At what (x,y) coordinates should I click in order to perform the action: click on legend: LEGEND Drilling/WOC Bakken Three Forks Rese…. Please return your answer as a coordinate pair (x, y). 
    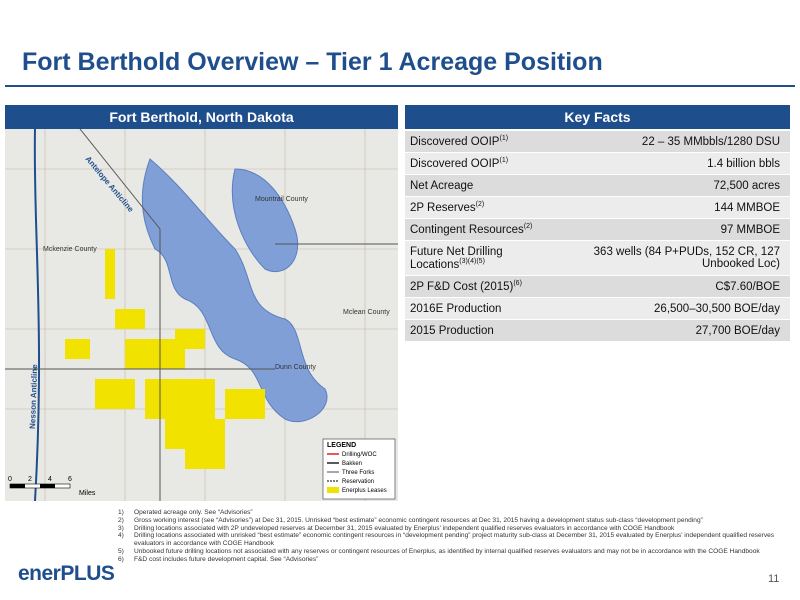
    Looking at the image, I should click on (359, 469).